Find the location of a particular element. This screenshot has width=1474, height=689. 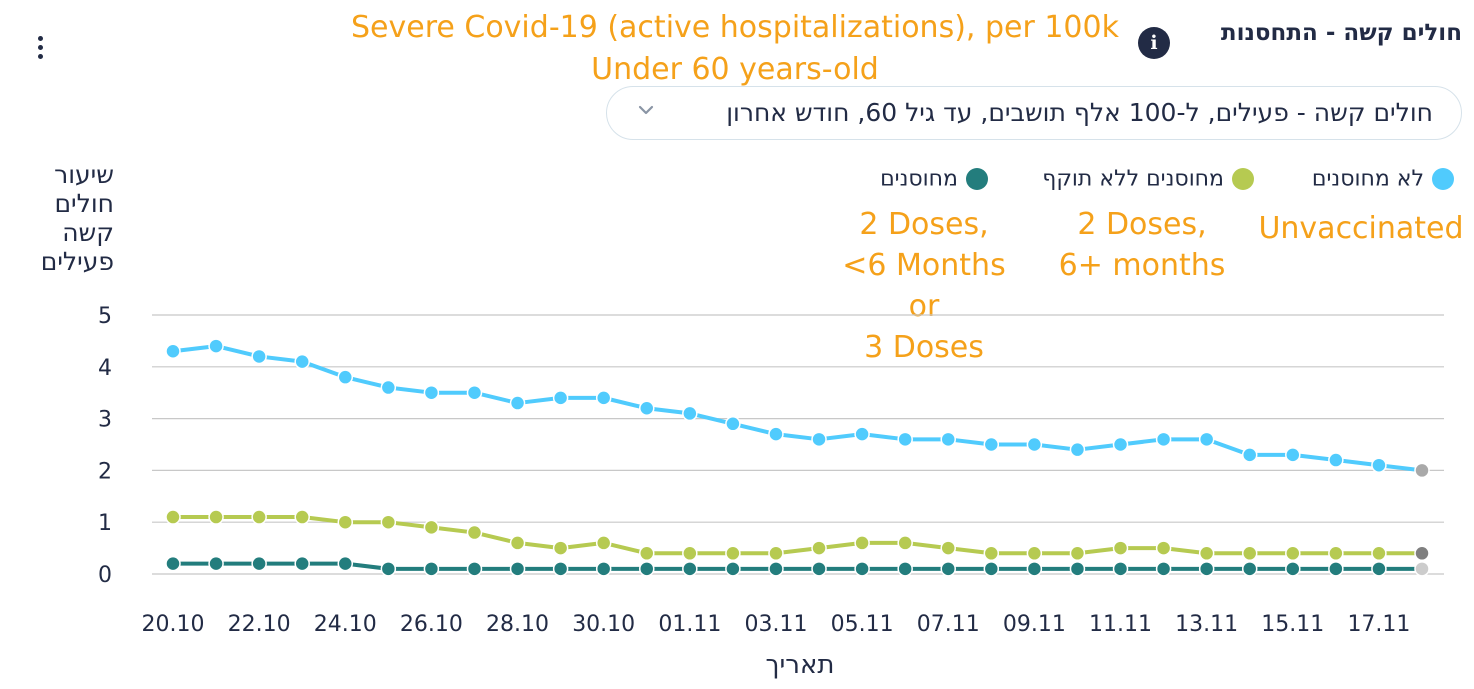

x-tick-label: 28.10 is located at coordinates (517, 624).